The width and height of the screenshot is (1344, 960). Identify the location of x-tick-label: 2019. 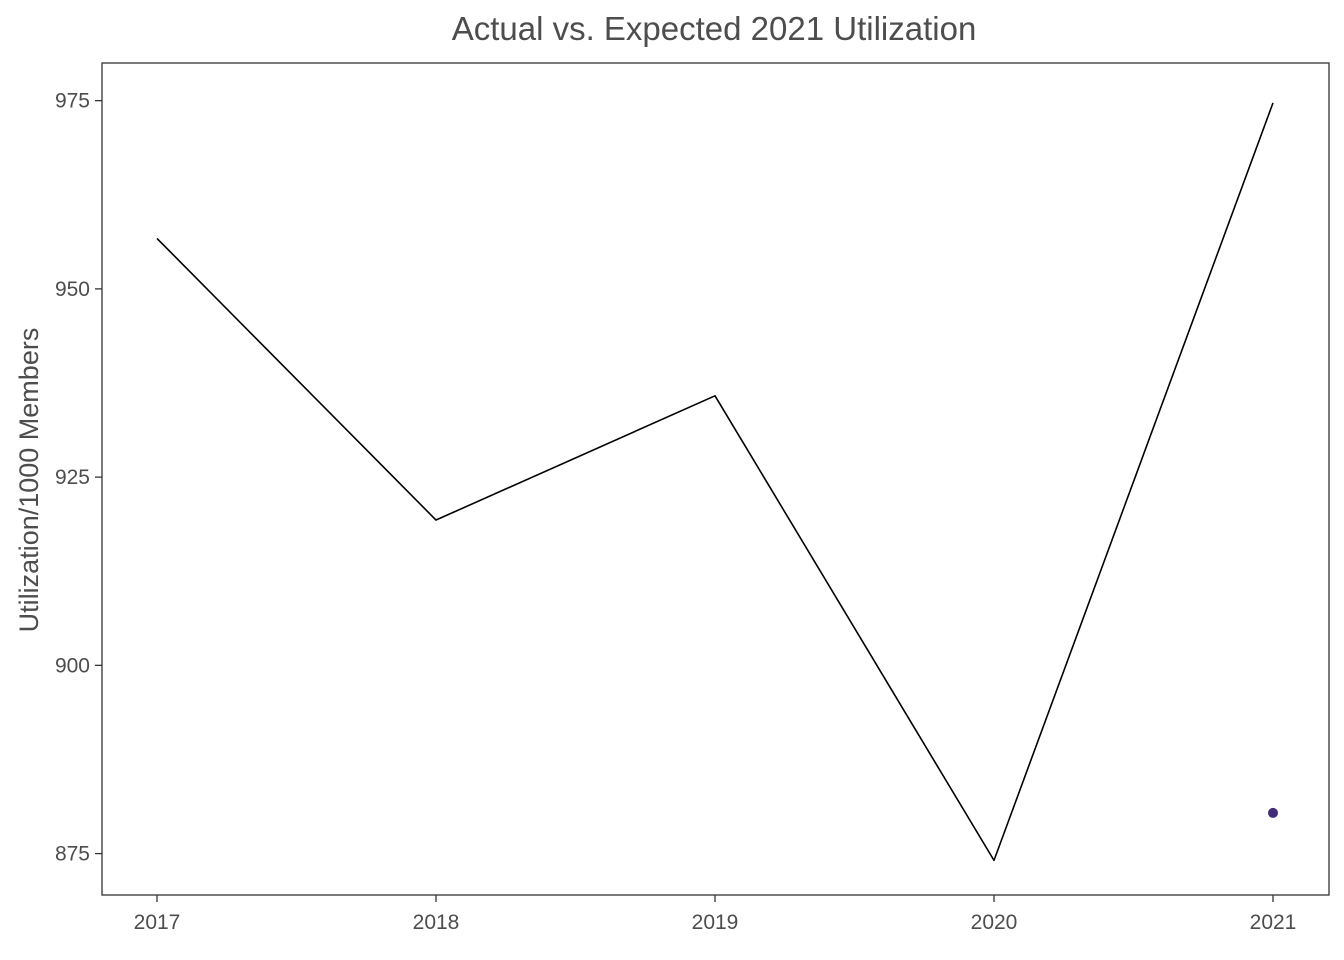
(715, 922).